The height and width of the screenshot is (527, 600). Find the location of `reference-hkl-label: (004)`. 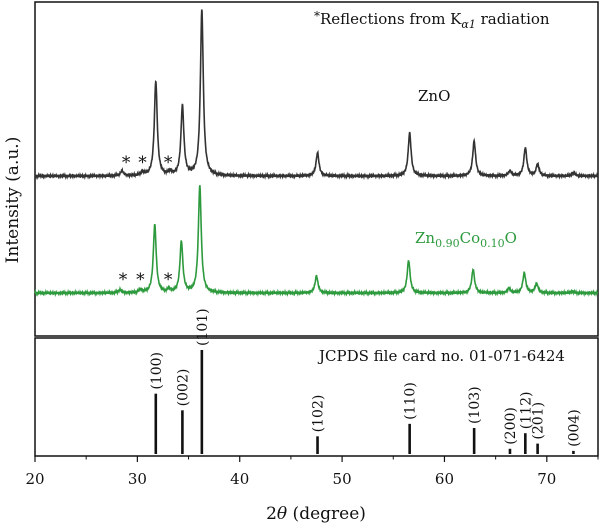

reference-hkl-label: (004) is located at coordinates (574, 428).